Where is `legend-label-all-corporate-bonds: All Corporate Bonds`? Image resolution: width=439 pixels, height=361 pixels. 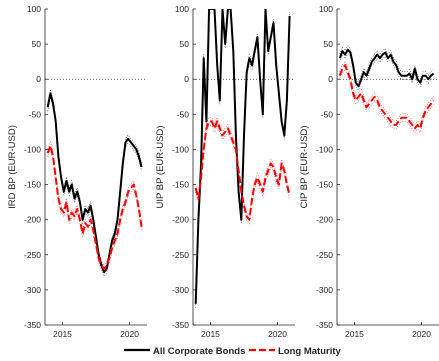 legend-label-all-corporate-bonds: All Corporate Bonds is located at coordinates (199, 351).